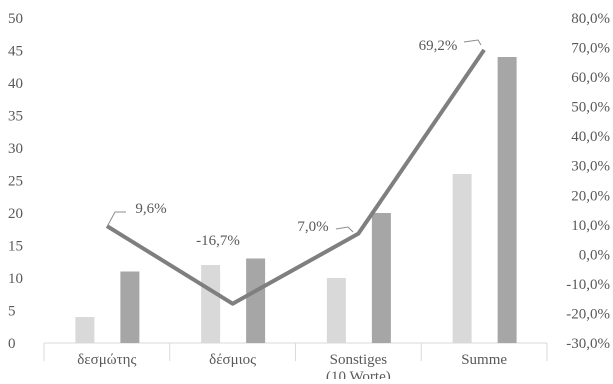  I want to click on line-data-label: 69,2%, so click(438, 46).